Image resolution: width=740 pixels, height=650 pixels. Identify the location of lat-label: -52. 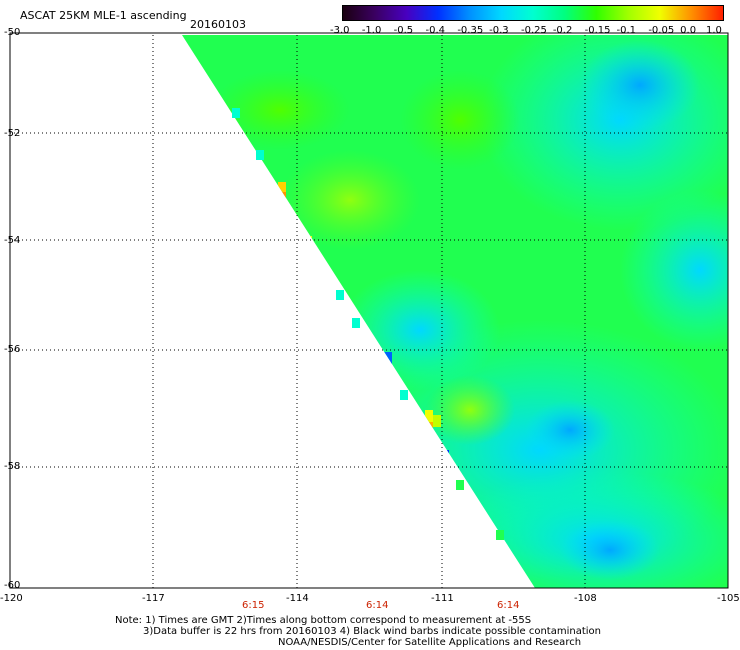
(12, 133).